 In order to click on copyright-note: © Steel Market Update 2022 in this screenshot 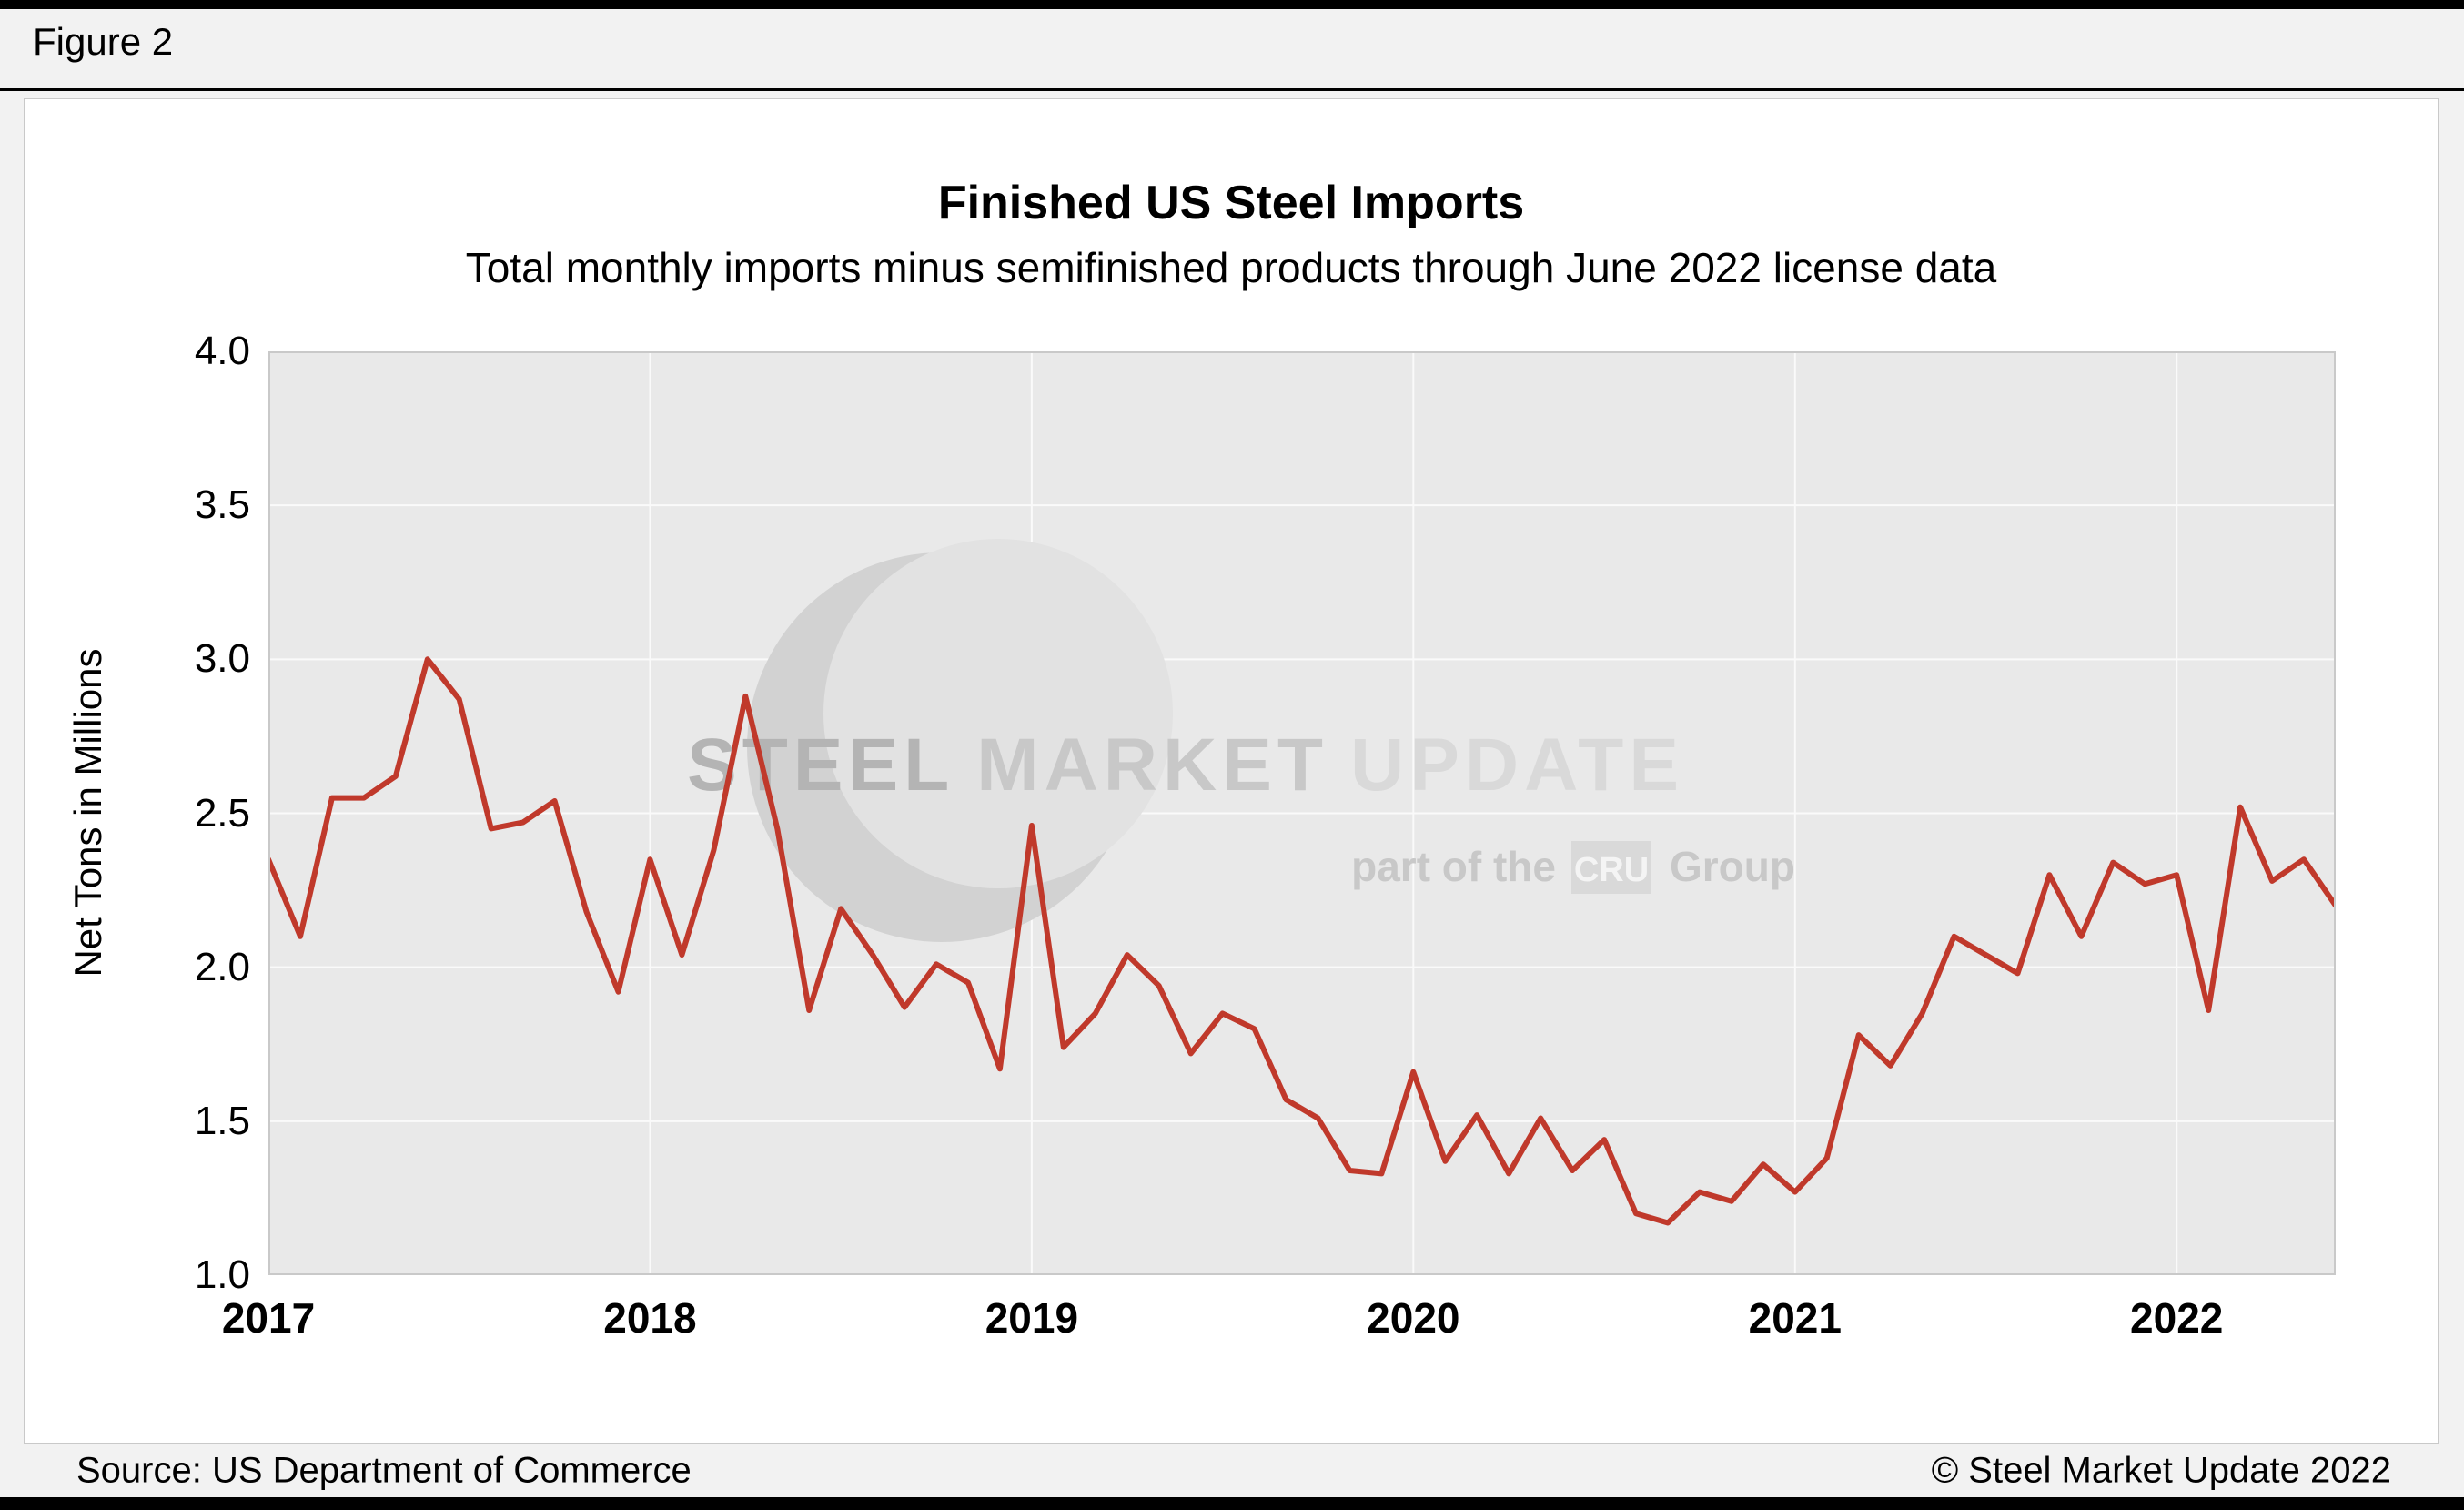, I will do `click(2161, 1470)`.